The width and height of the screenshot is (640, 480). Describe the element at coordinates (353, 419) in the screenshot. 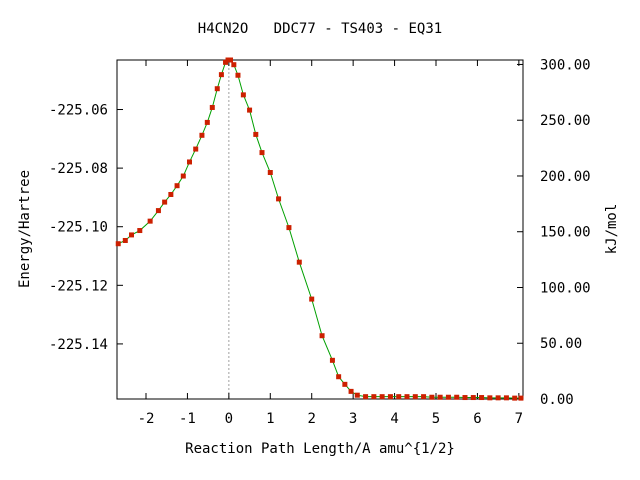

I see `x-tick-label: 3` at that location.